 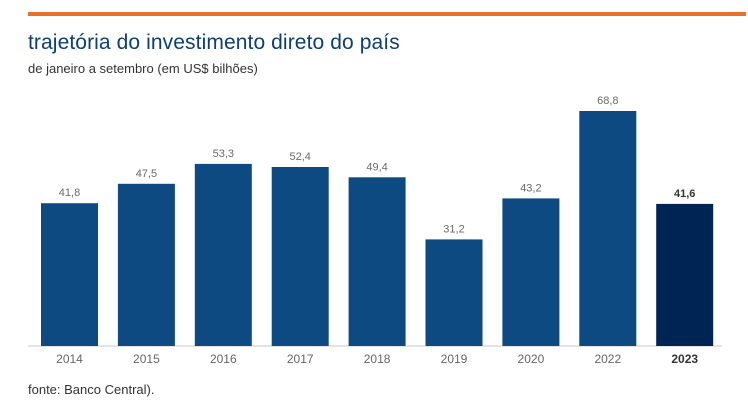 I want to click on value-label-2015: 47,5, so click(x=146, y=174).